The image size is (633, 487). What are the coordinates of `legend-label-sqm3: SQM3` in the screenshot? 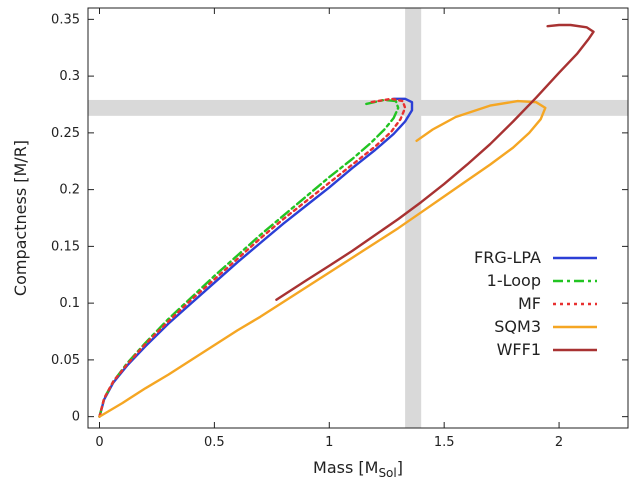 It's located at (517, 326).